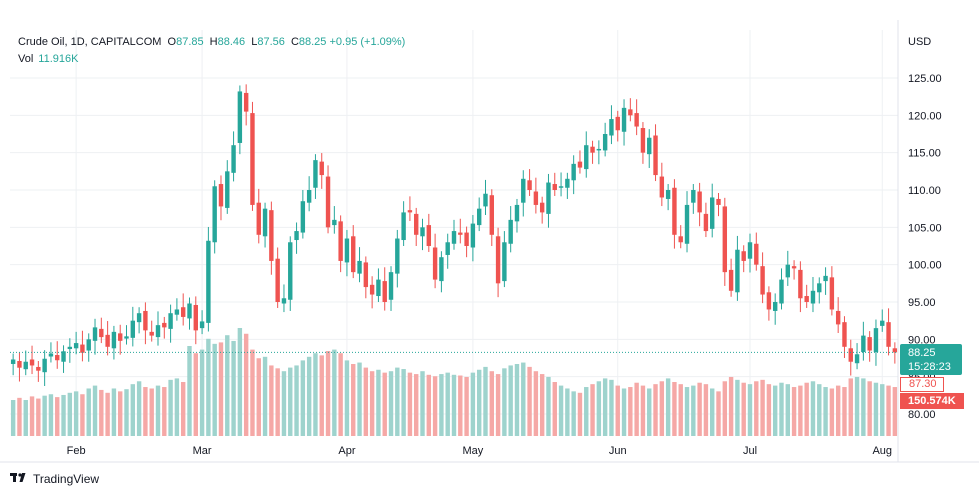  Describe the element at coordinates (231, 42) in the screenshot. I see `high-value: 88.46` at that location.